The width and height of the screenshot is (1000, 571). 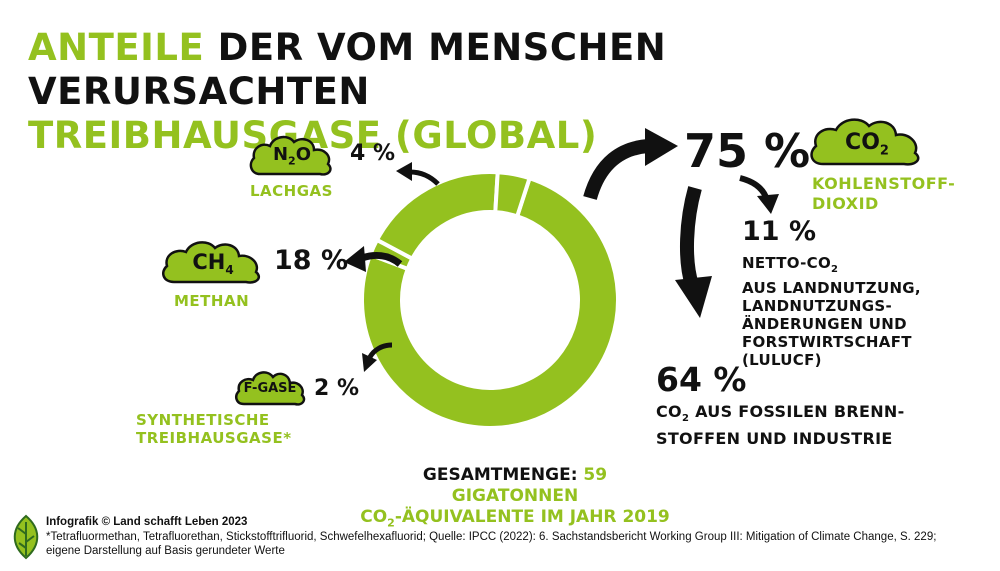 I want to click on n2o-percent: 4 %, so click(x=373, y=153).